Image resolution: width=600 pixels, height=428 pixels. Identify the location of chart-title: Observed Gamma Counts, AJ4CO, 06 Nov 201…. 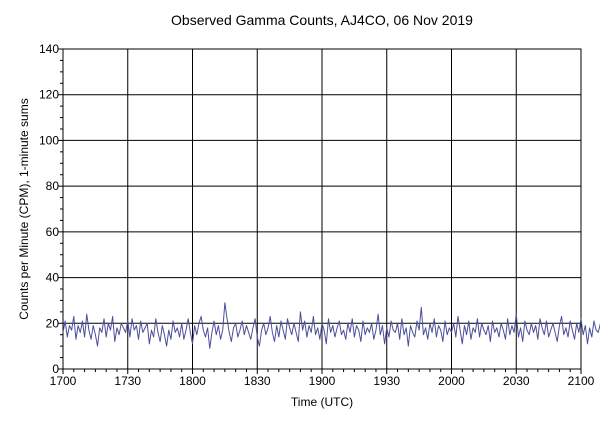
(322, 20).